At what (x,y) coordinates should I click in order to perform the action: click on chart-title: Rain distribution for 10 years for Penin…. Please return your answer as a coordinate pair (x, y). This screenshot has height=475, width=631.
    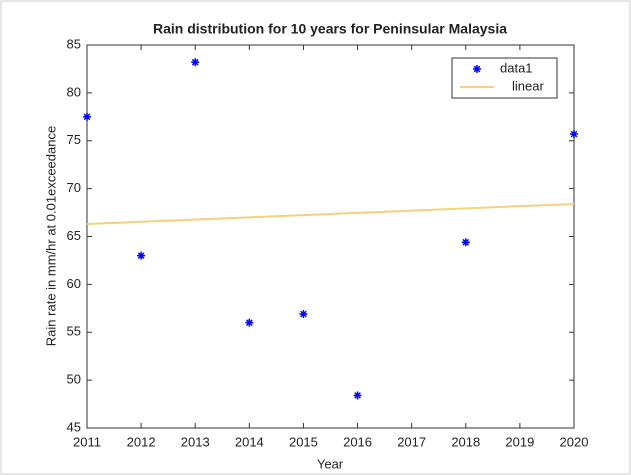
    Looking at the image, I should click on (330, 29).